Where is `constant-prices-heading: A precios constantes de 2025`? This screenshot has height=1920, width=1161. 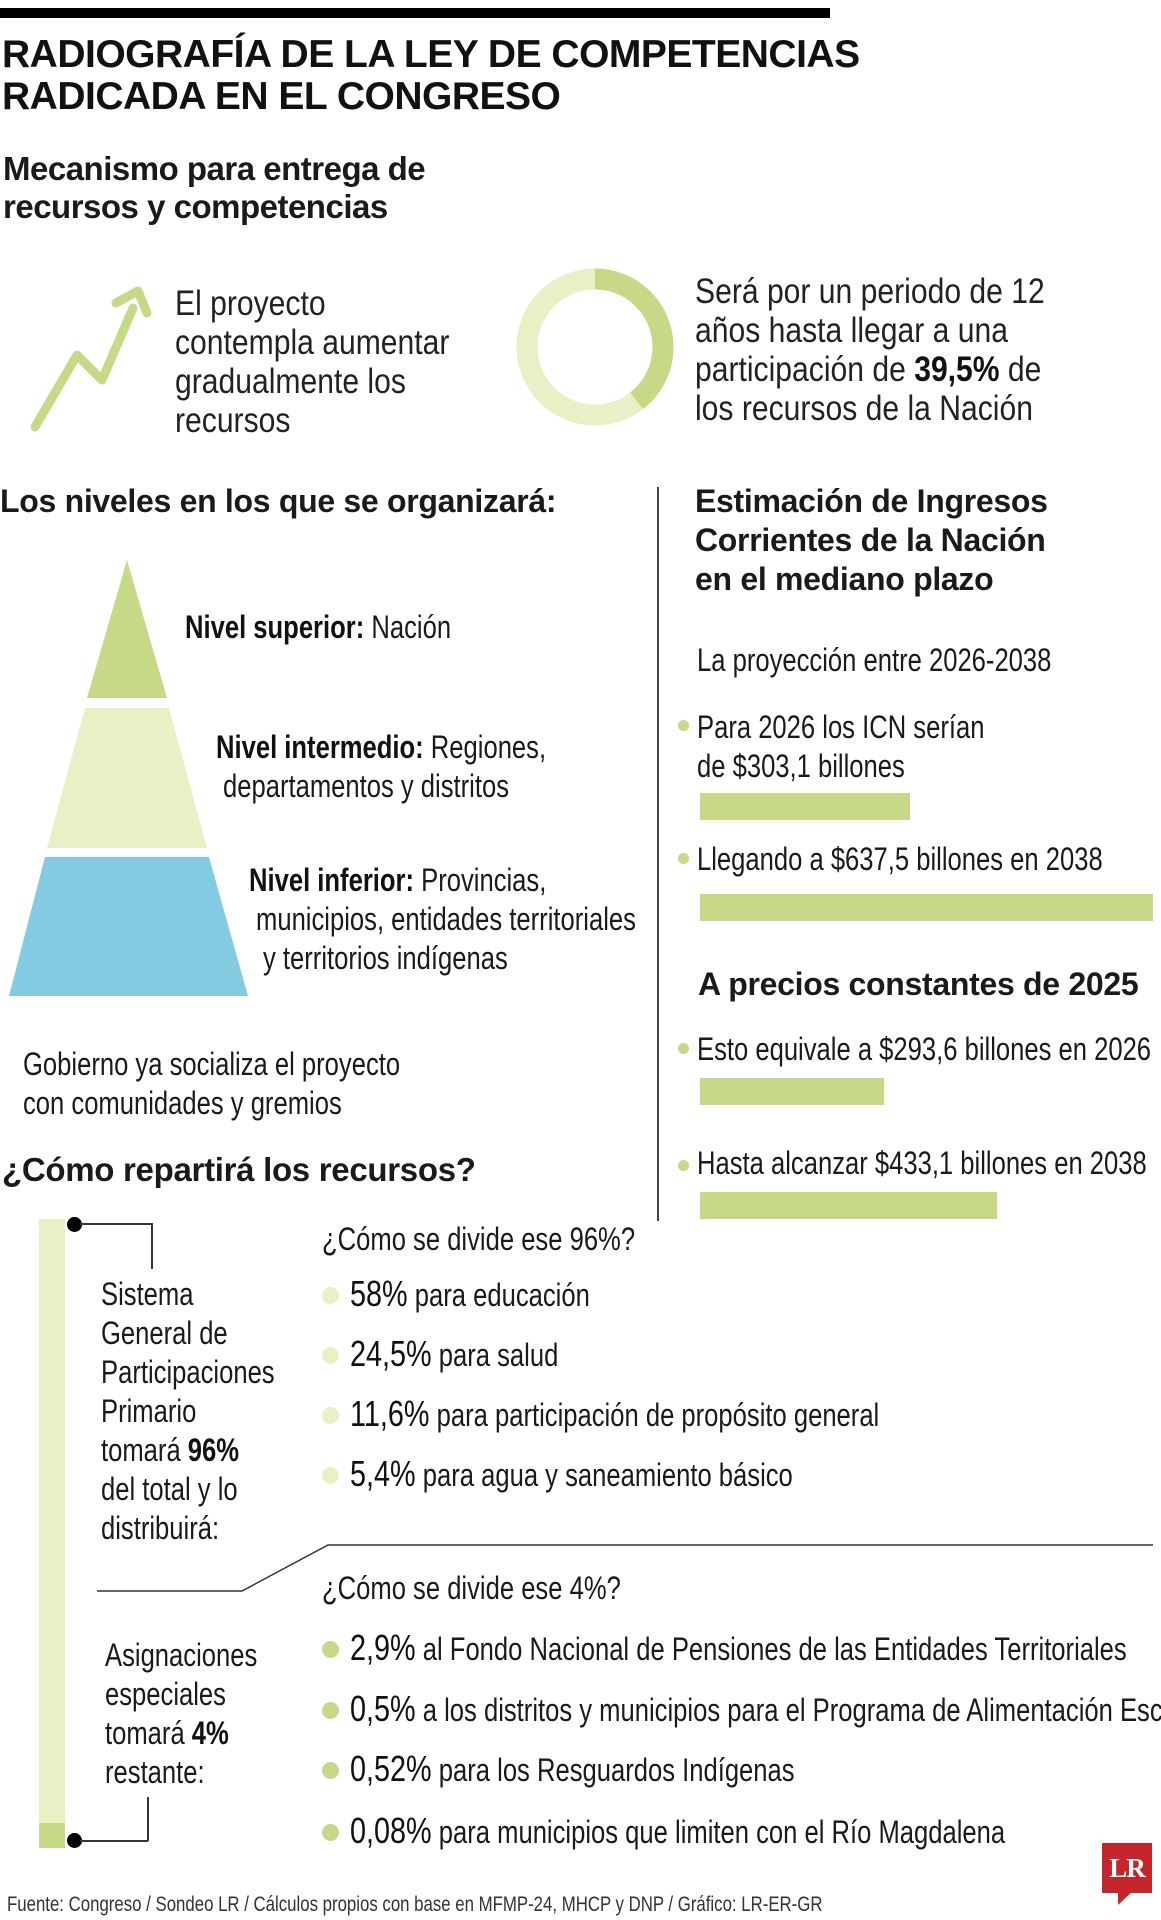 constant-prices-heading: A precios constantes de 2025 is located at coordinates (918, 984).